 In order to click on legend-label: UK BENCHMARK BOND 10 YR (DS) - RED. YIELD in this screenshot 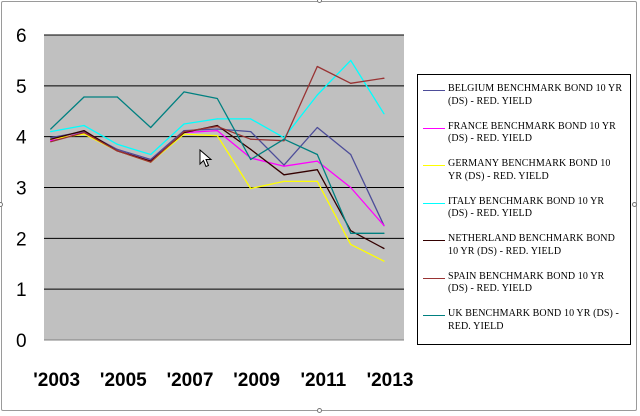, I will do `click(538, 320)`.